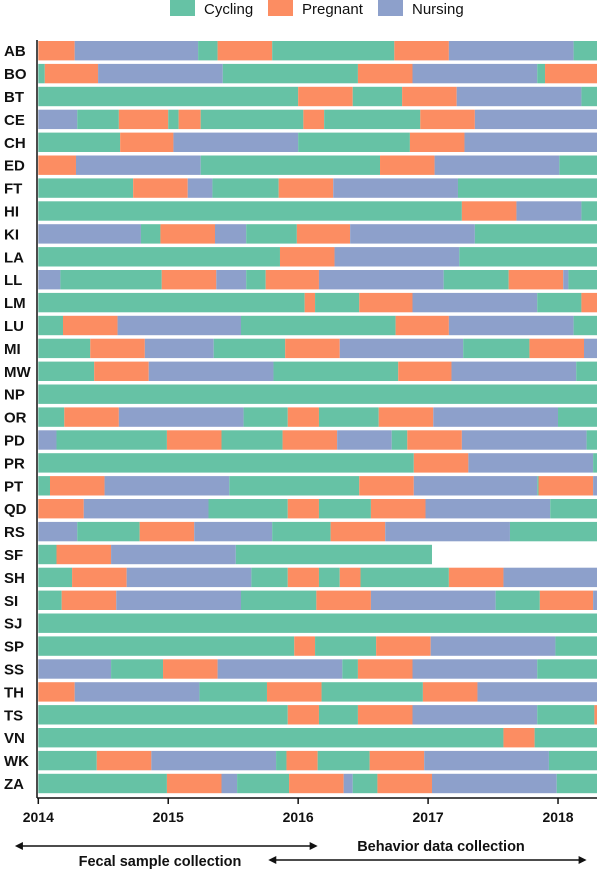 The height and width of the screenshot is (869, 597). What do you see at coordinates (595, 715) in the screenshot?
I see `segment-ts-6-pregnant` at bounding box center [595, 715].